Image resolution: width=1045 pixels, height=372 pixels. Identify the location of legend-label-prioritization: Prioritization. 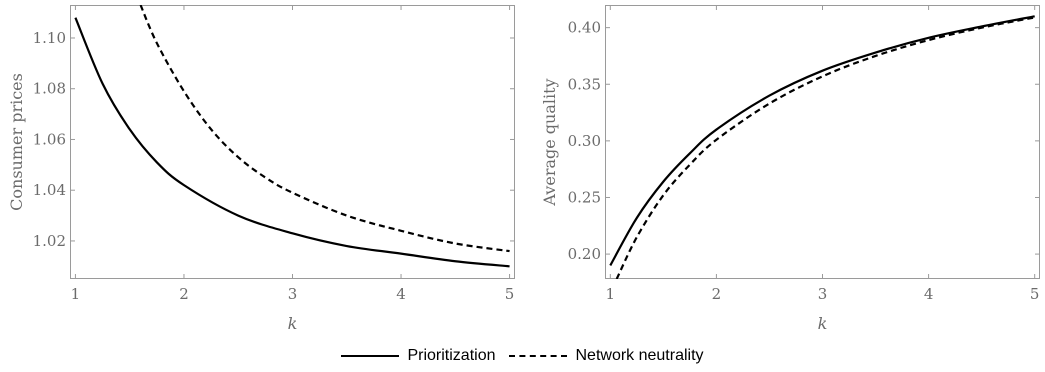
(451, 355).